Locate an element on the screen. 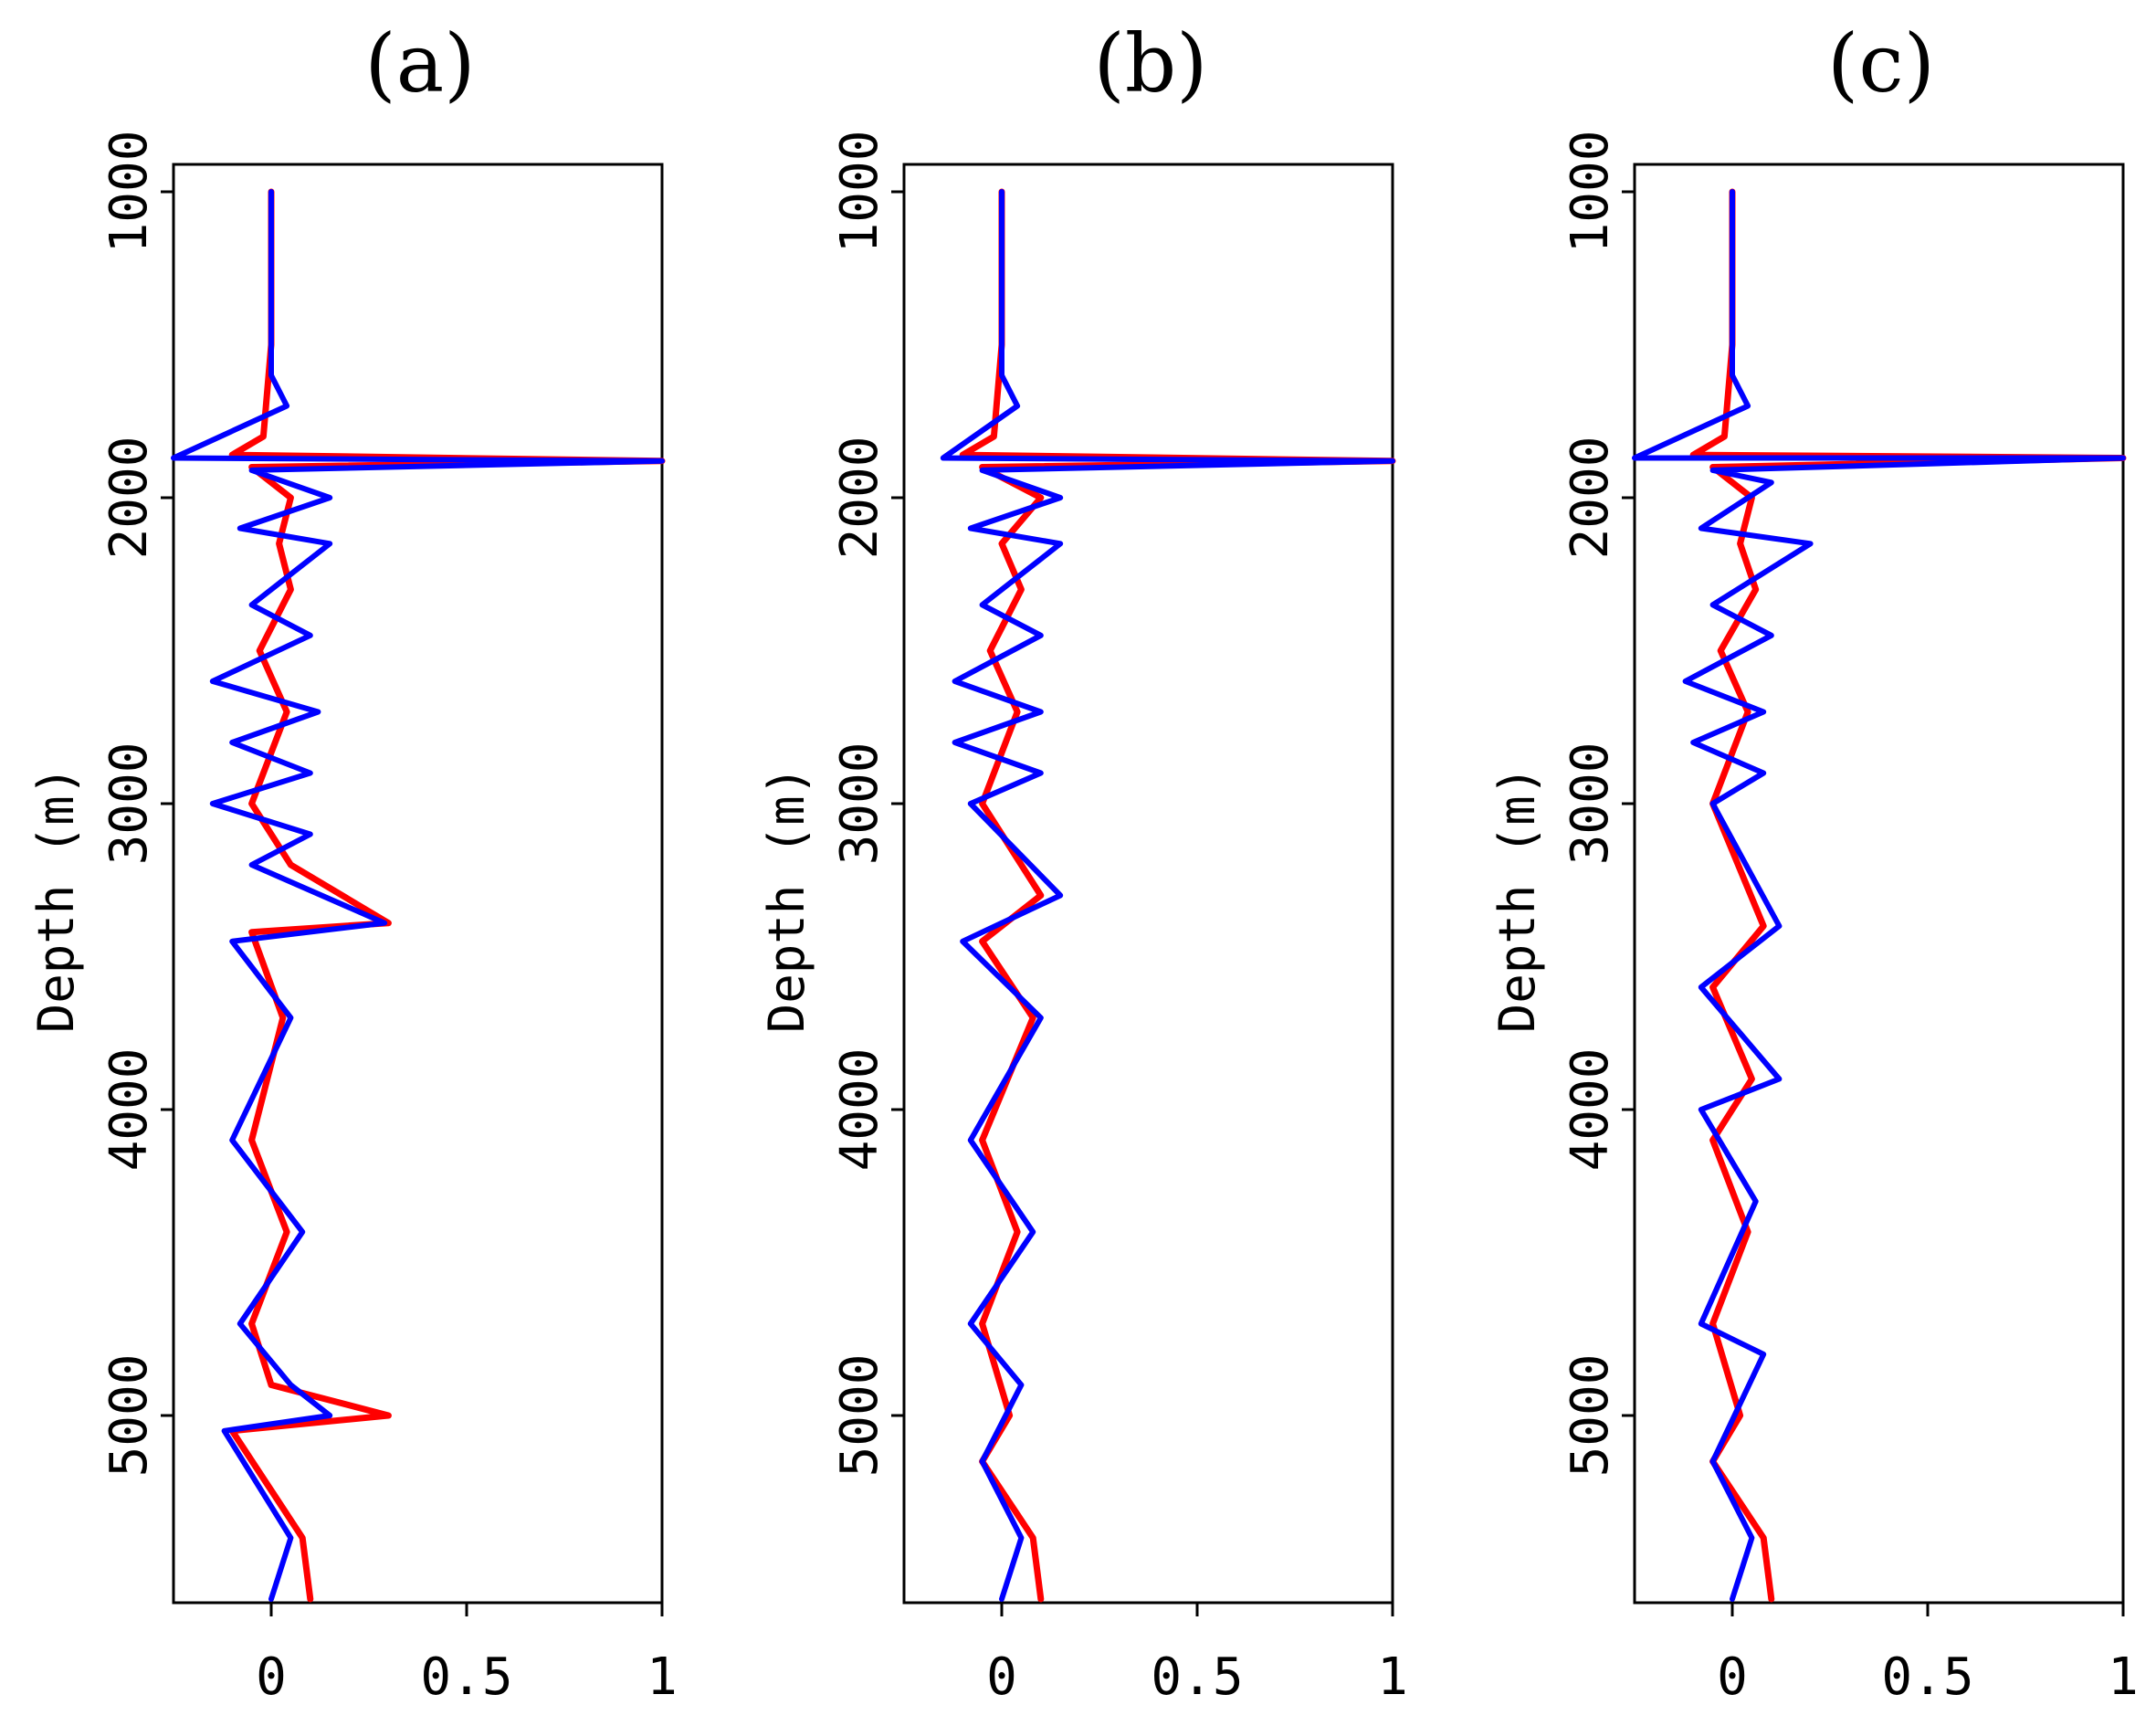 The height and width of the screenshot is (1726, 2156). panel-a-yticks: 1000 2000 3000 4000 5000 is located at coordinates (137, 805).